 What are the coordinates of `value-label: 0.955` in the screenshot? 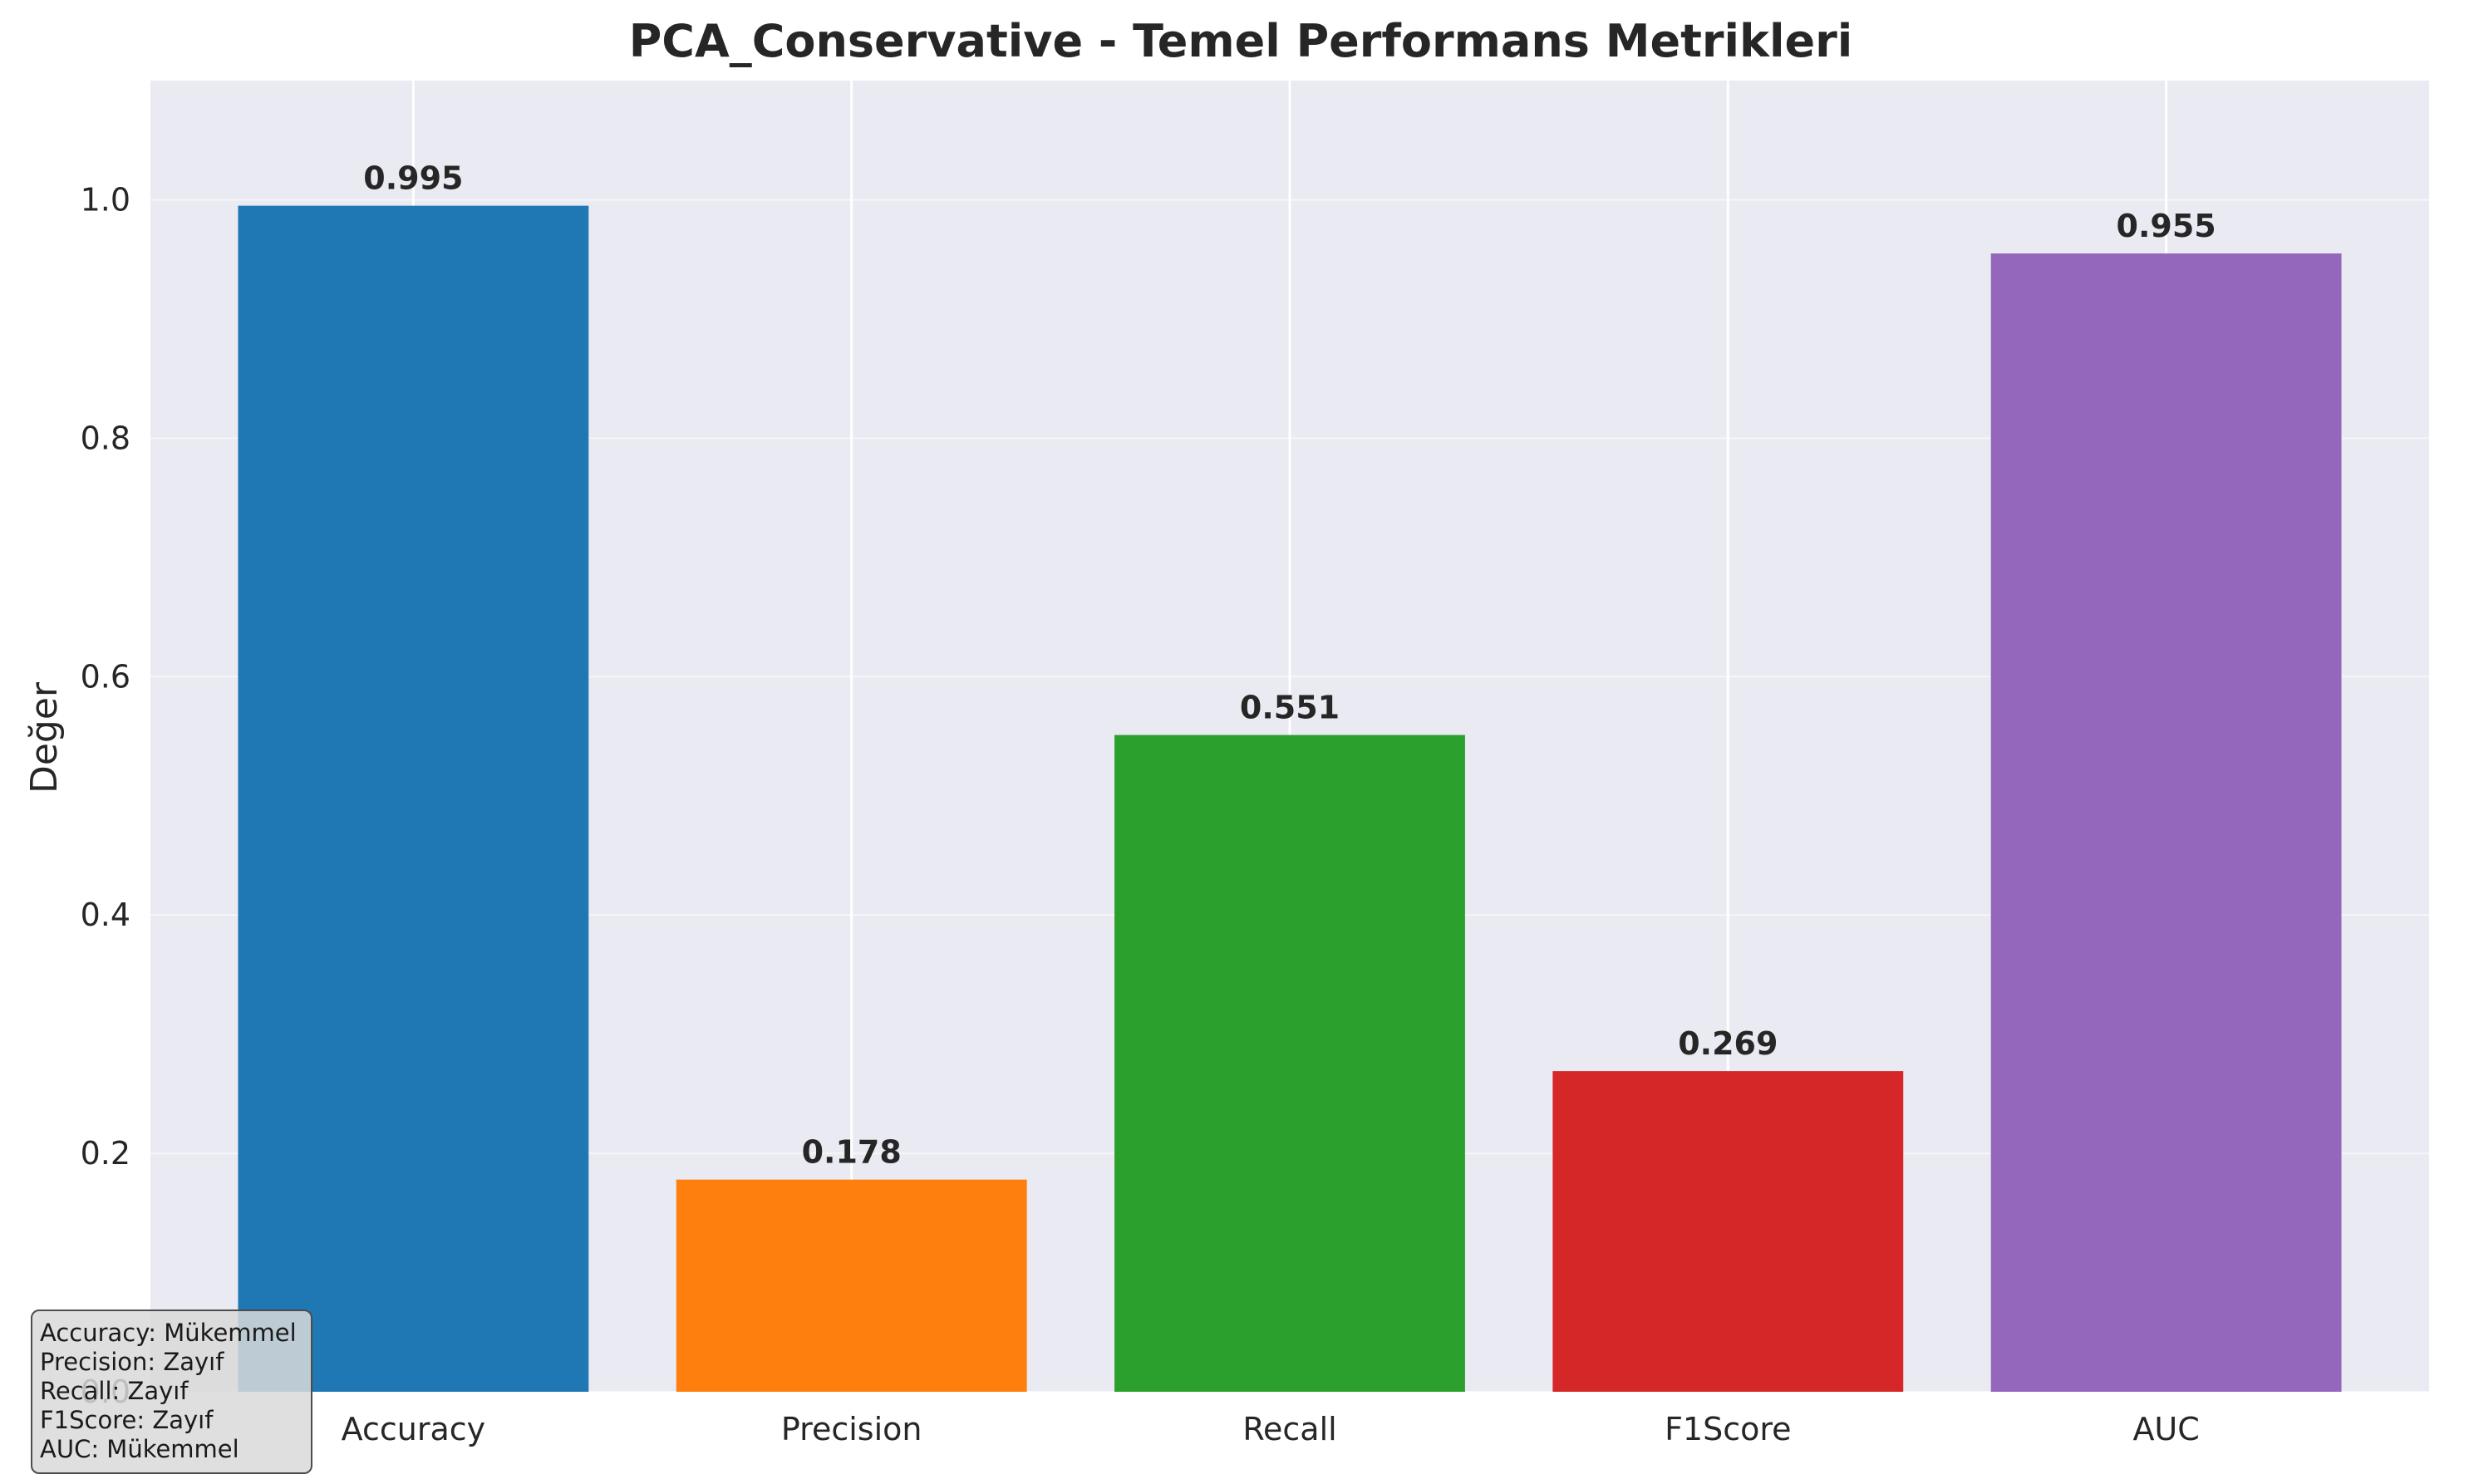 It's located at (2166, 226).